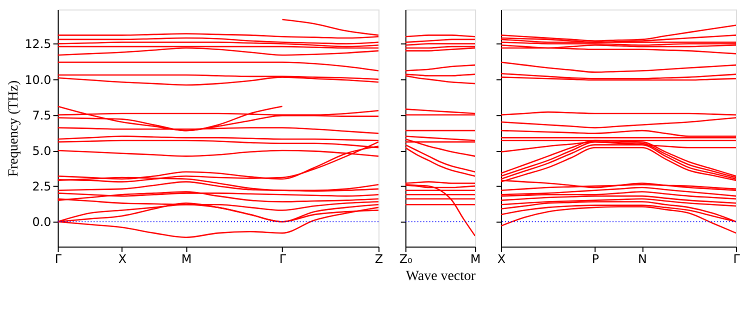  What do you see at coordinates (42, 151) in the screenshot?
I see `y-tick-label: 5.0` at bounding box center [42, 151].